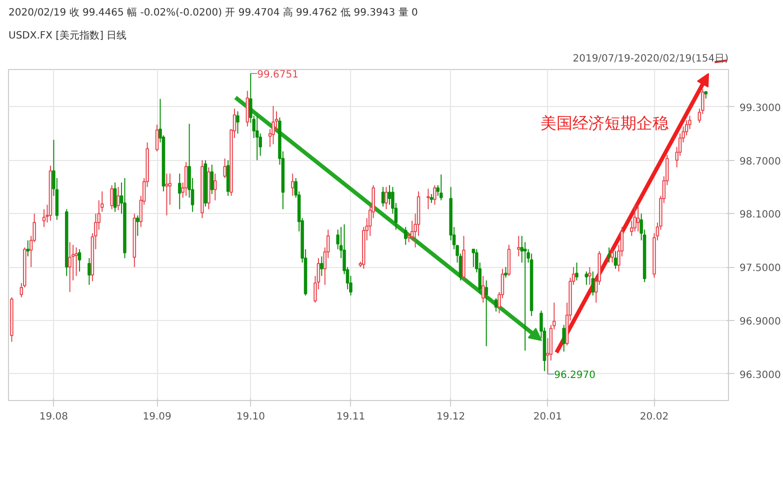 This screenshot has width=783, height=490. Describe the element at coordinates (760, 108) in the screenshot. I see `y-tick-label: 99.3000` at that location.